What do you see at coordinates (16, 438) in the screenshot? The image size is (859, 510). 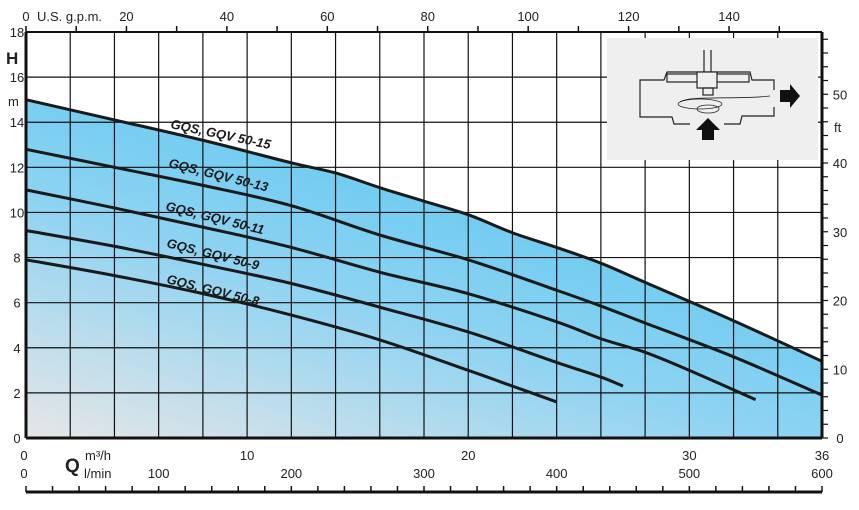 I see `y-tick-label: 0` at bounding box center [16, 438].